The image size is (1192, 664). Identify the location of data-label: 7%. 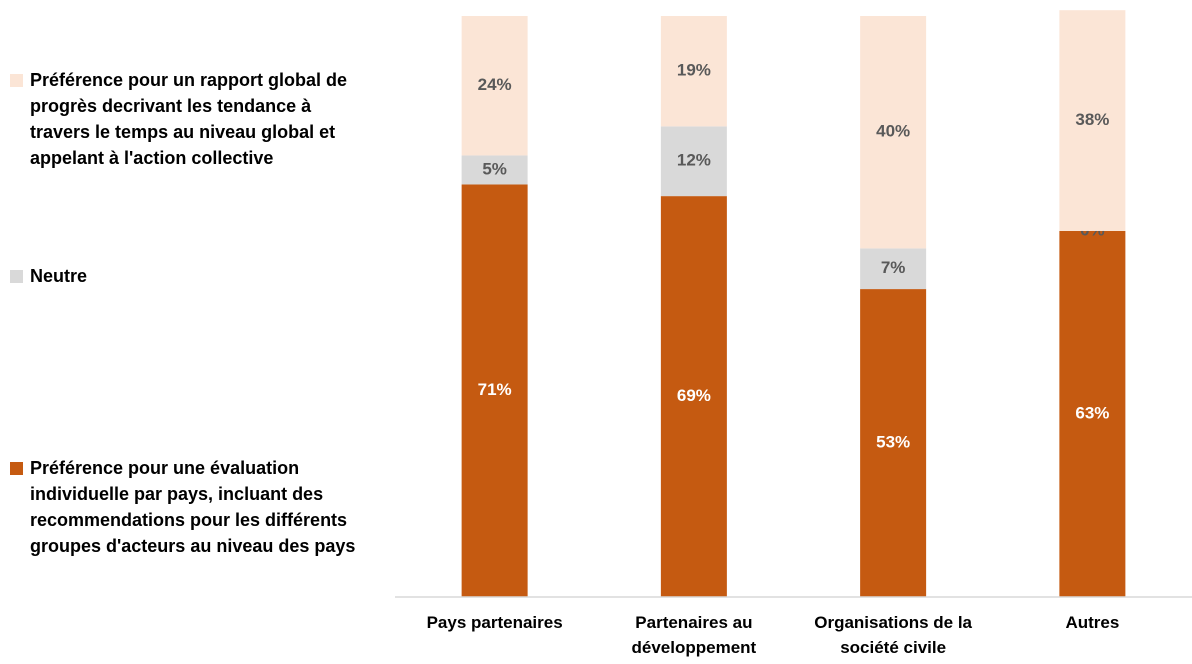
(893, 267).